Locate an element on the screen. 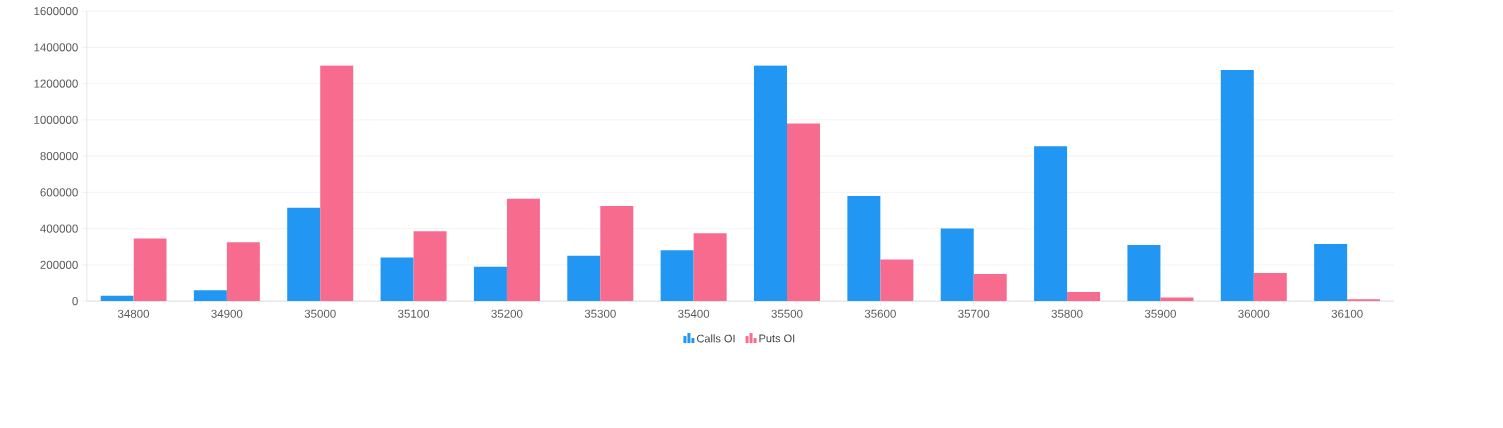 The width and height of the screenshot is (1503, 428). x-tick-label: 35000 is located at coordinates (320, 313).